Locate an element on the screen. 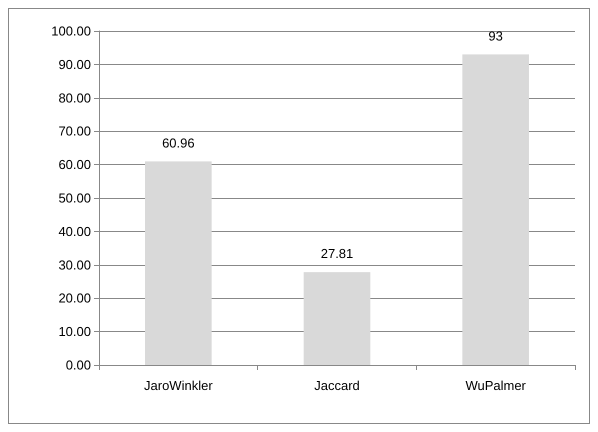 This screenshot has width=598, height=432. data-label: 93 is located at coordinates (495, 36).